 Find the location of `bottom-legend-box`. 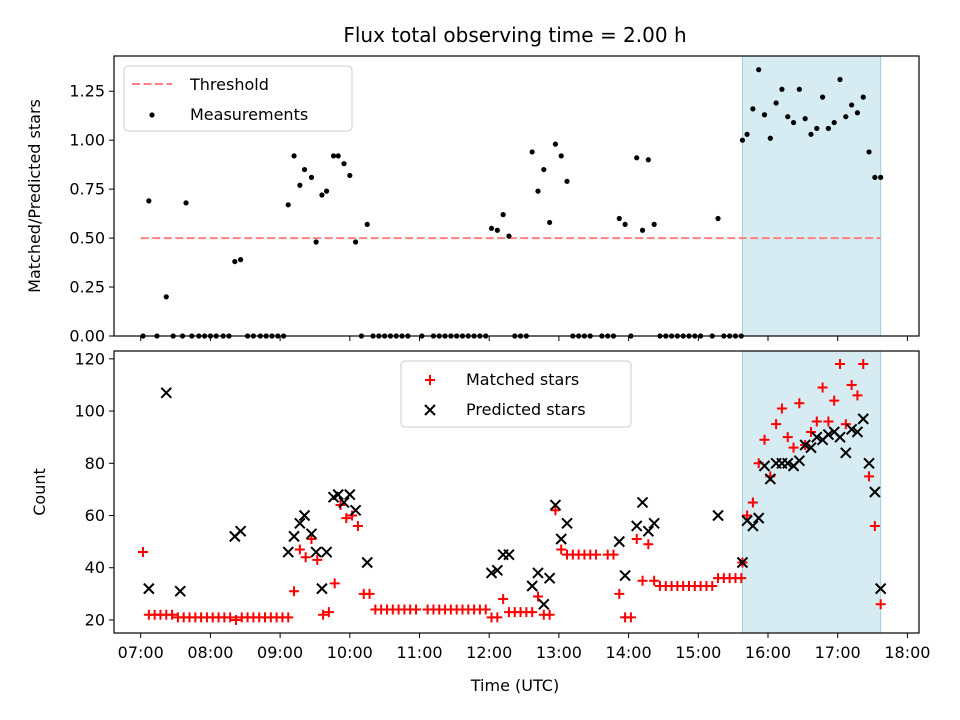

bottom-legend-box is located at coordinates (516, 394).